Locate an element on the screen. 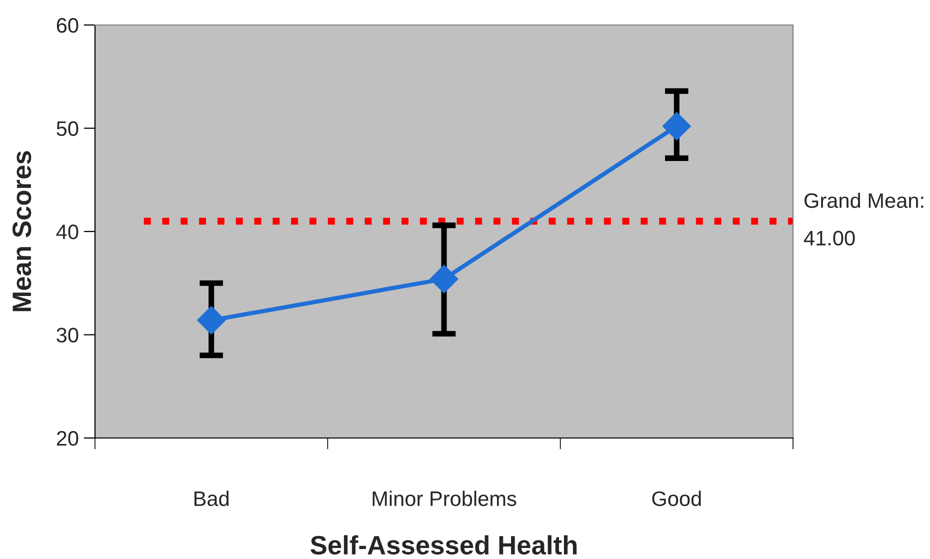  y-tick-label: 40 is located at coordinates (67, 232).